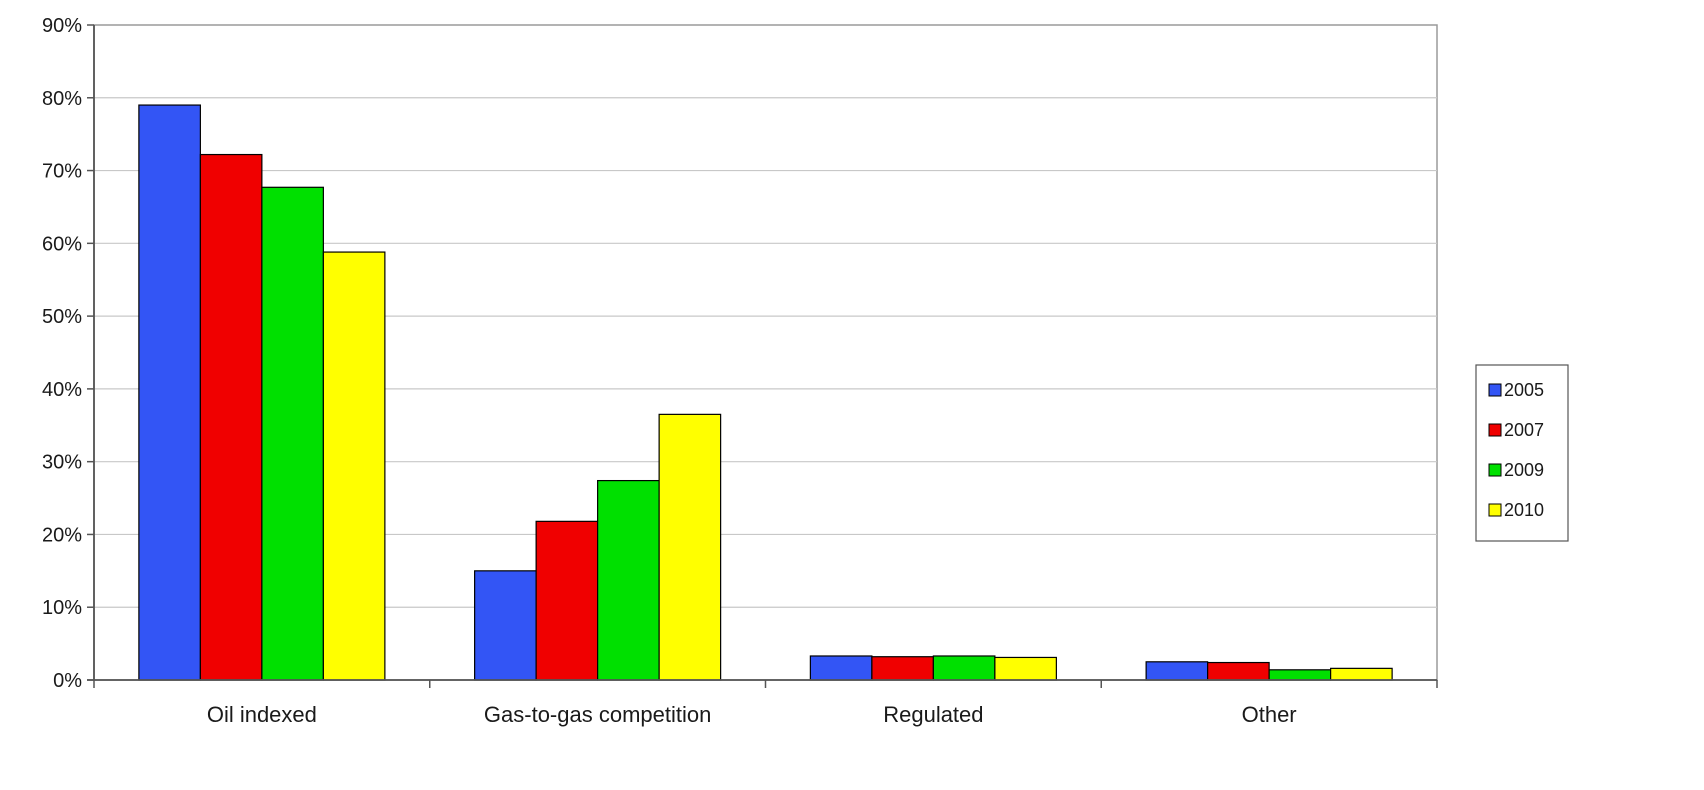  I want to click on bar-oil-indexed-2009, so click(292, 433).